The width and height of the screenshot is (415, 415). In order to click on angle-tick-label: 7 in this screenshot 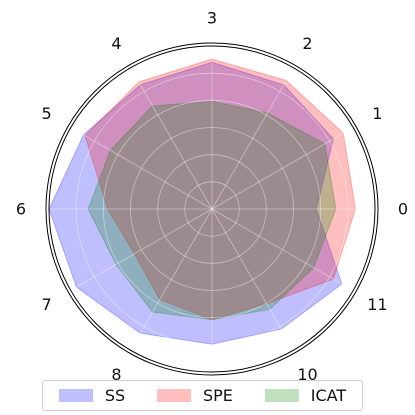, I will do `click(47, 304)`.